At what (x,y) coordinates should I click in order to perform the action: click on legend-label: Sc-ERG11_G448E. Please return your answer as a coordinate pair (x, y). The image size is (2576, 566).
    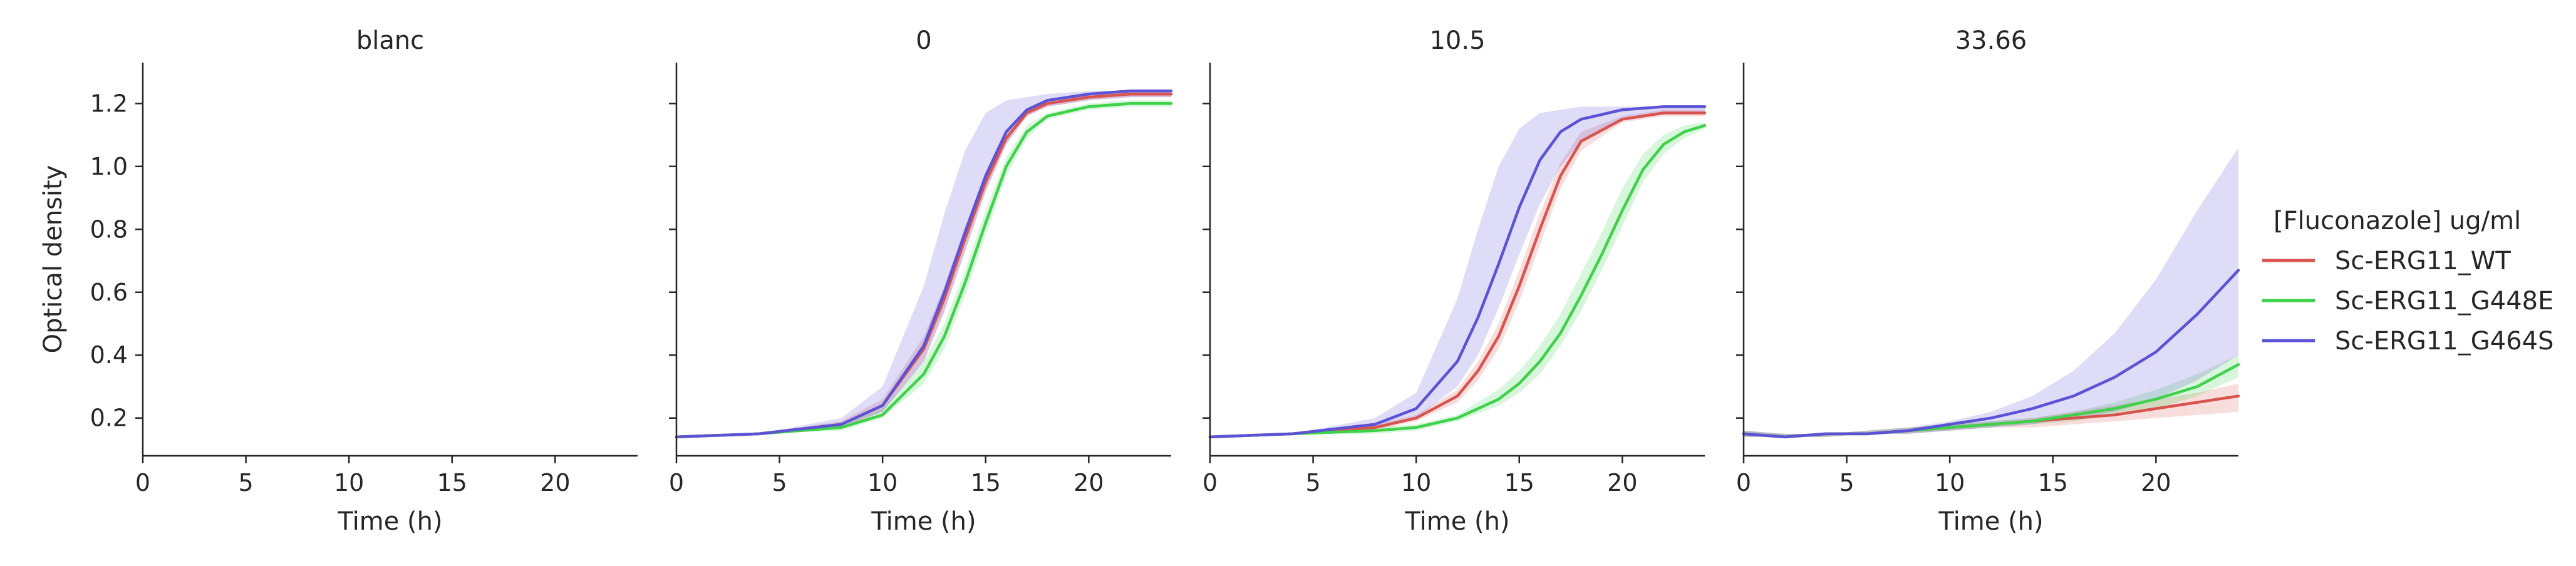
    Looking at the image, I should click on (2444, 301).